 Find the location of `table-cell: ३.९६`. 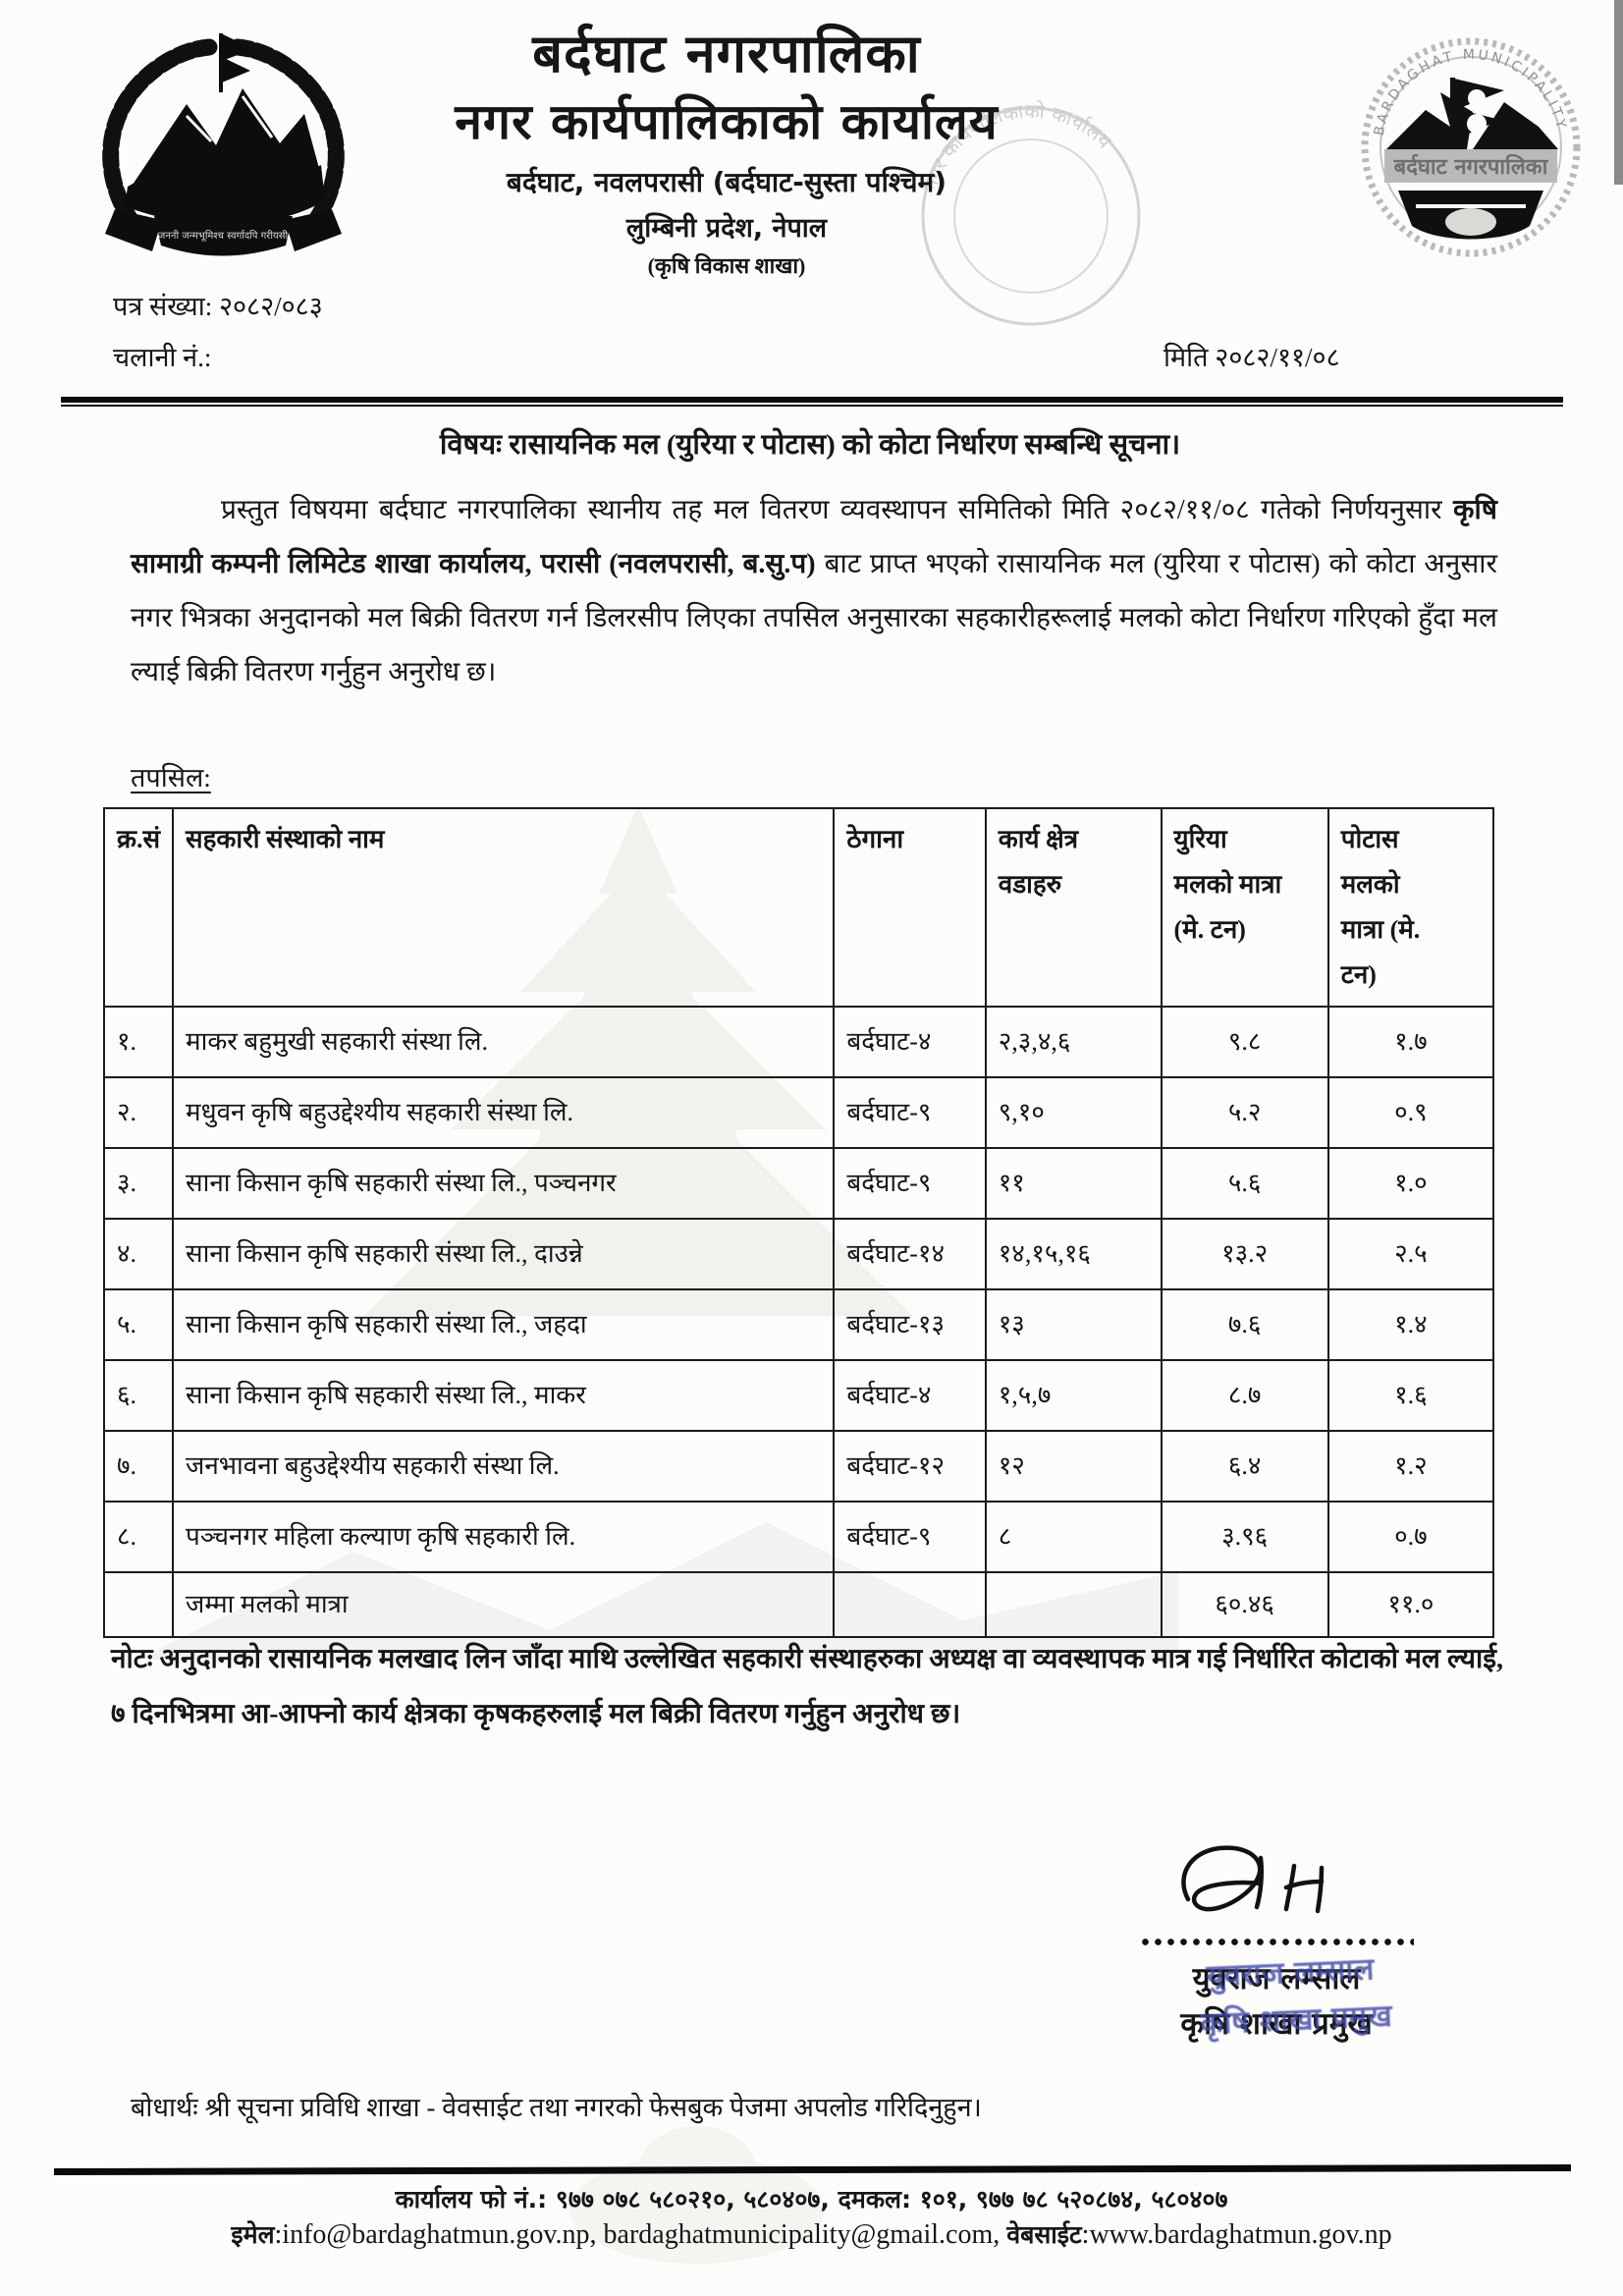

table-cell: ३.९६ is located at coordinates (1244, 1537).